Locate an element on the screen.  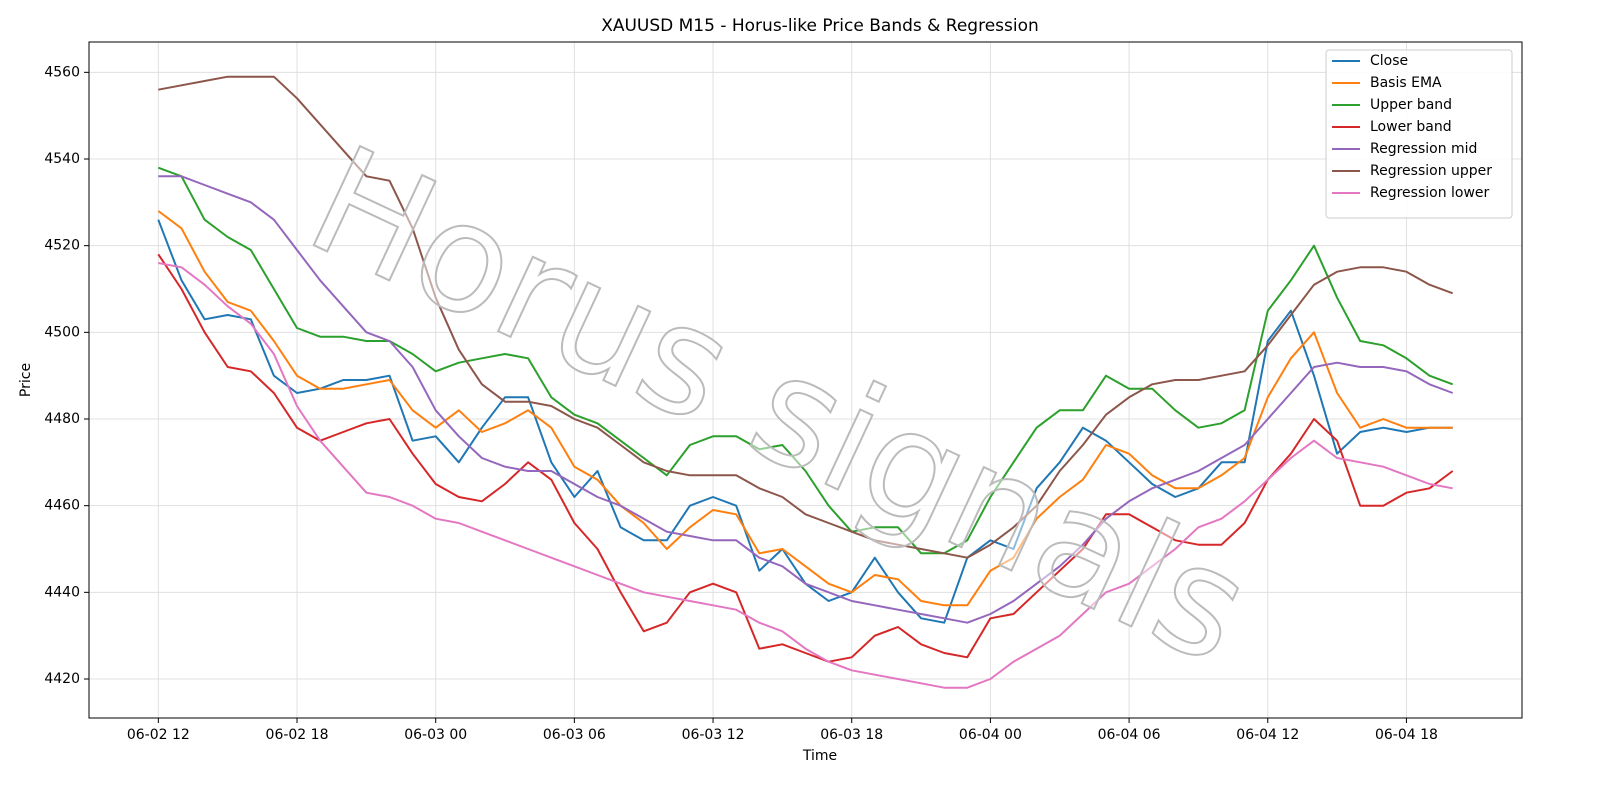
legend-label: Close is located at coordinates (1389, 61).